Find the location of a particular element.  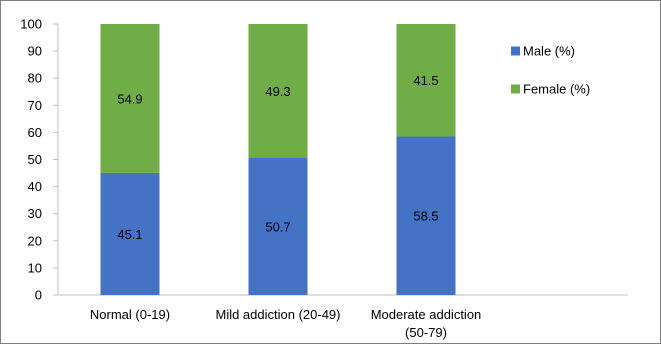

x-tick-label: (50-79) is located at coordinates (426, 332).